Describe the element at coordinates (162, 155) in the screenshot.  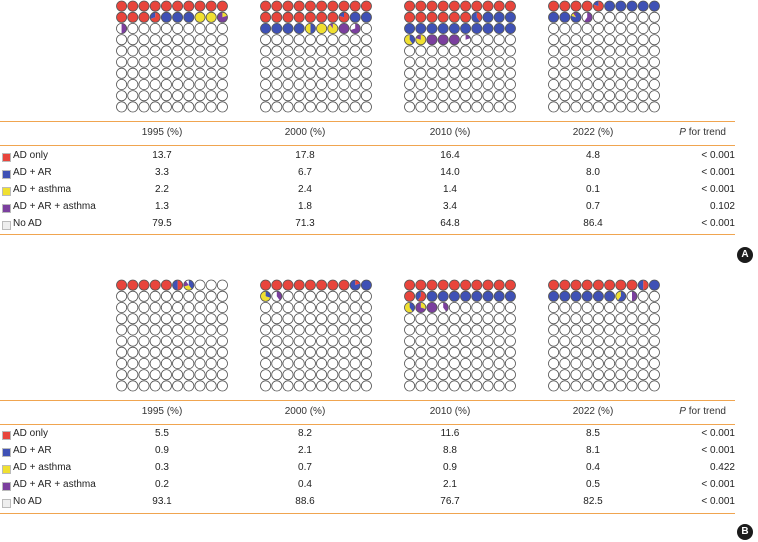
I see `data-label: 13.7` at that location.